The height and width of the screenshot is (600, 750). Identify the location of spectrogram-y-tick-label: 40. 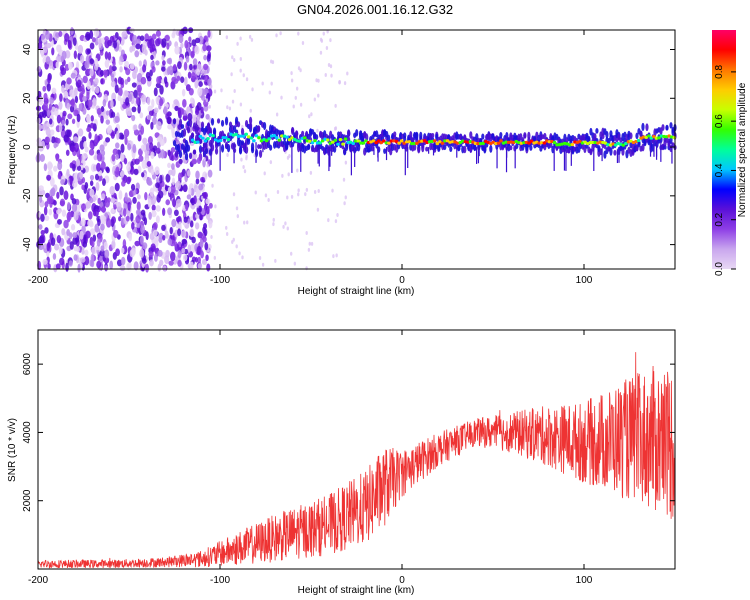
(27, 50).